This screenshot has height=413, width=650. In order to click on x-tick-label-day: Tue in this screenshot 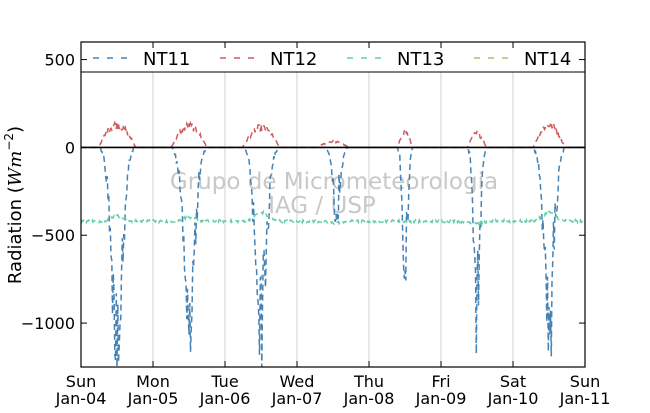, I will do `click(224, 381)`.